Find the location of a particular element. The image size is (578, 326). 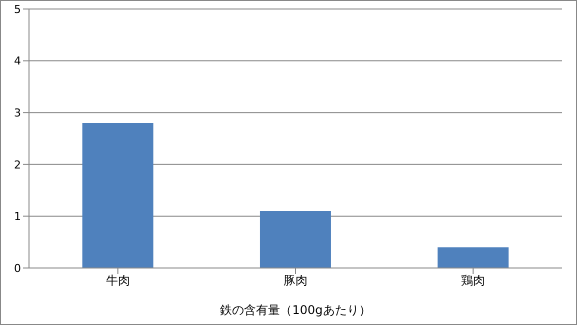

x-tick-label: 牛肉 is located at coordinates (118, 281).